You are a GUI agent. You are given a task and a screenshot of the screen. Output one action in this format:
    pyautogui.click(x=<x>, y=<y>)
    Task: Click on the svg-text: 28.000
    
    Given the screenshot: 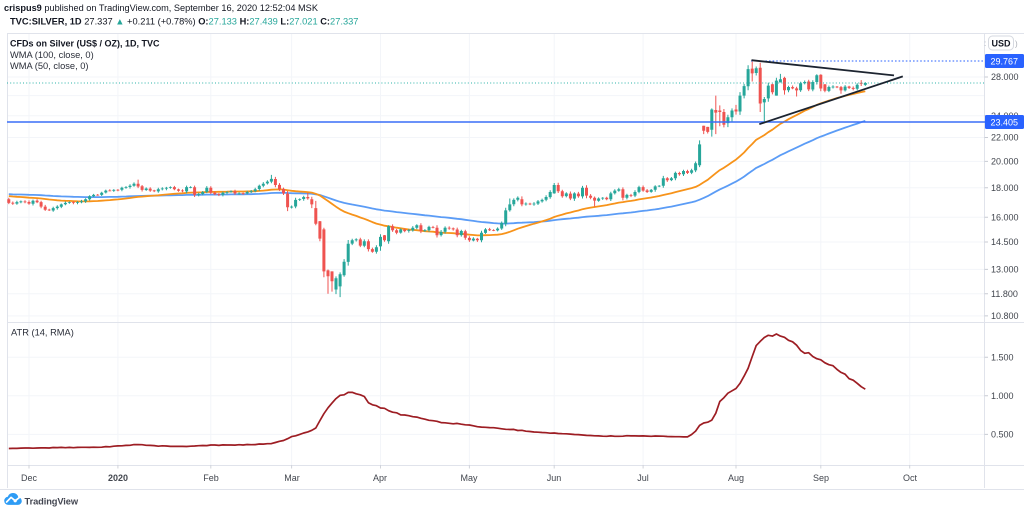 What is the action you would take?
    pyautogui.click(x=1005, y=77)
    